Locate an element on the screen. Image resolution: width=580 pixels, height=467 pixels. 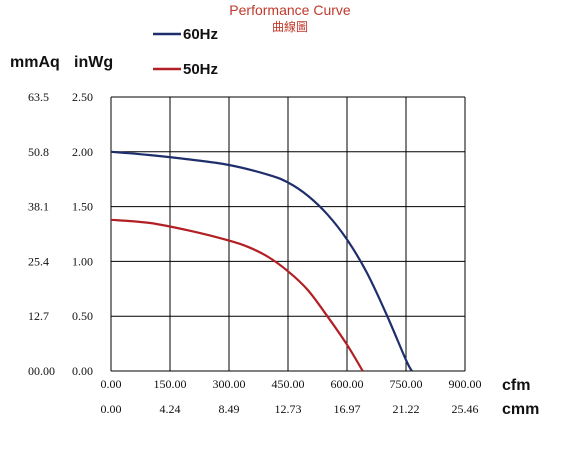
x-tick-label: 600.00 is located at coordinates (347, 384).